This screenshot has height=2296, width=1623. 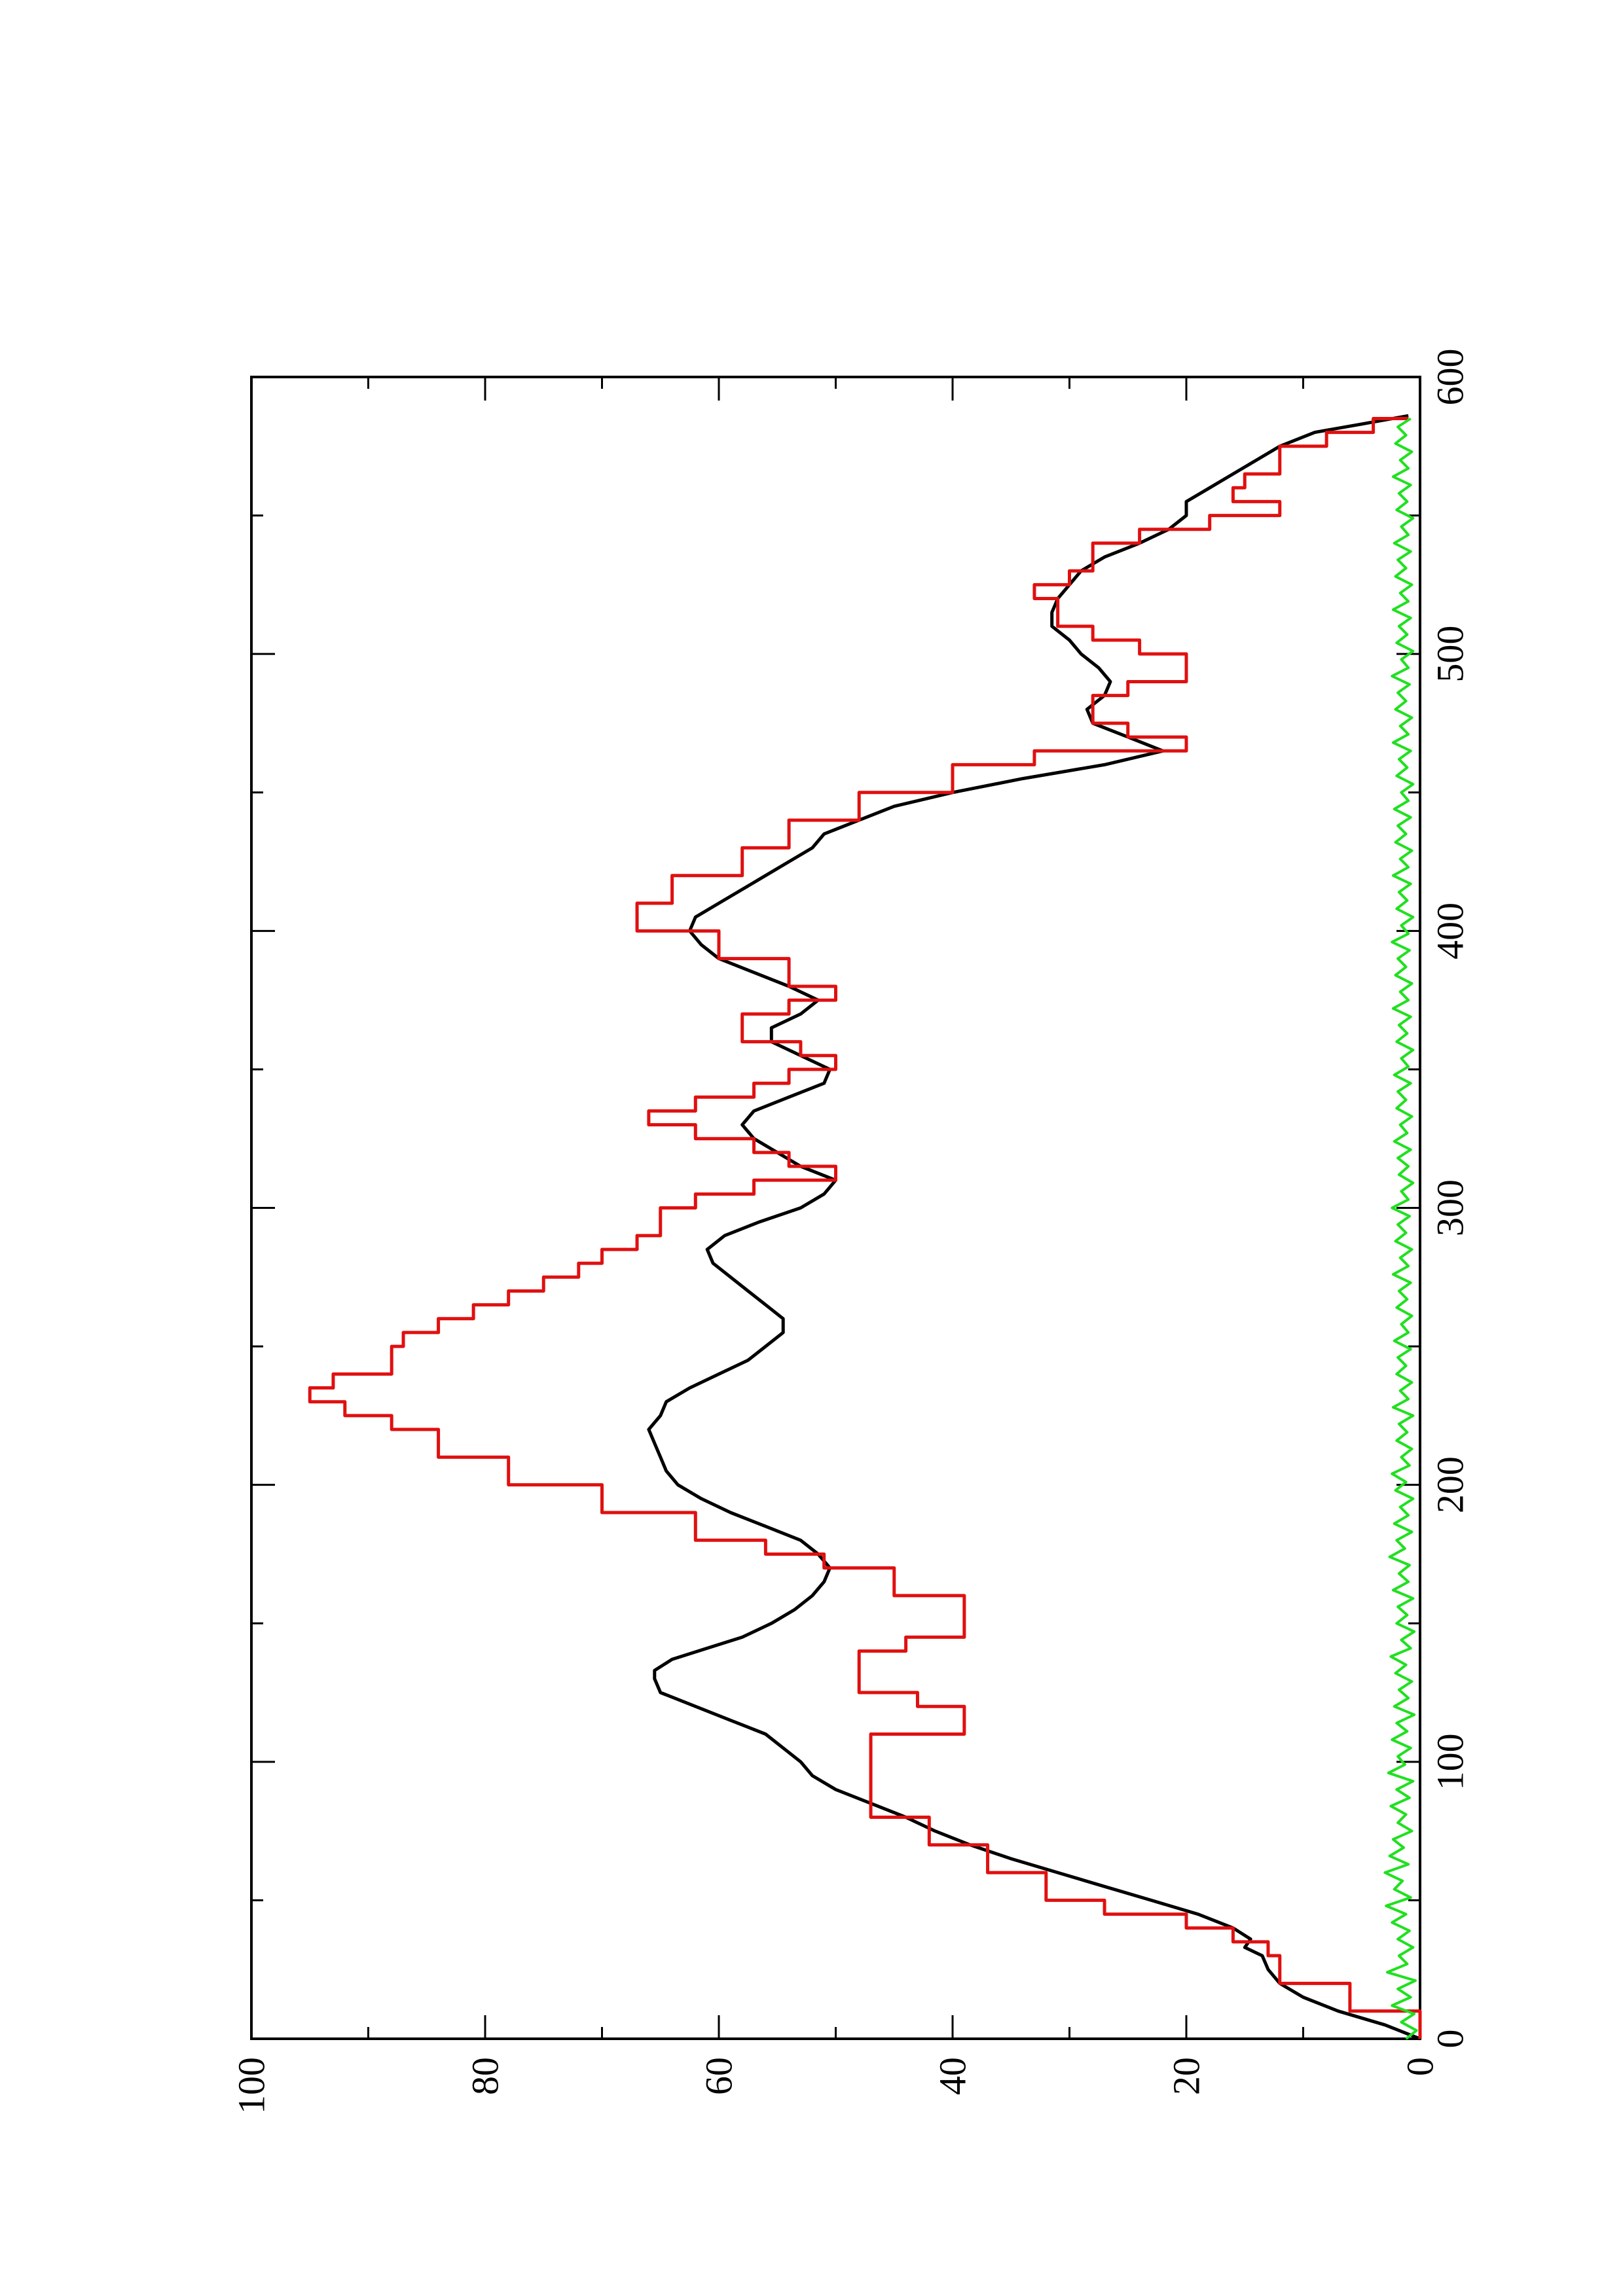 I want to click on x-tick-label: 500, so click(x=1450, y=654).